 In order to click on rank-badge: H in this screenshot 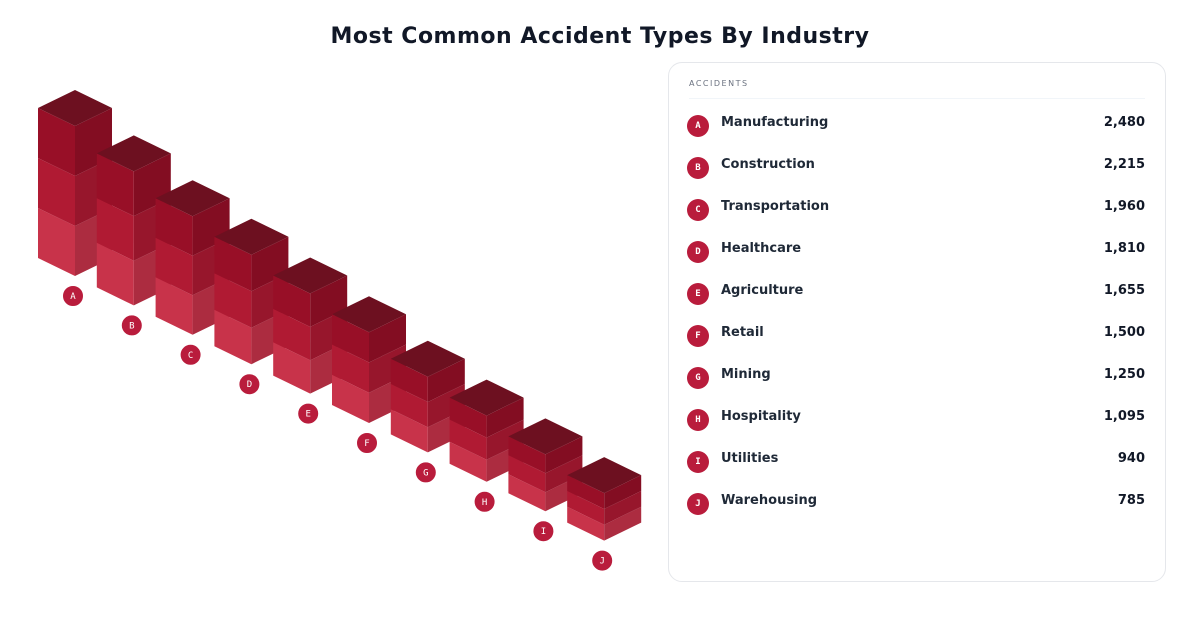, I will do `click(698, 420)`.